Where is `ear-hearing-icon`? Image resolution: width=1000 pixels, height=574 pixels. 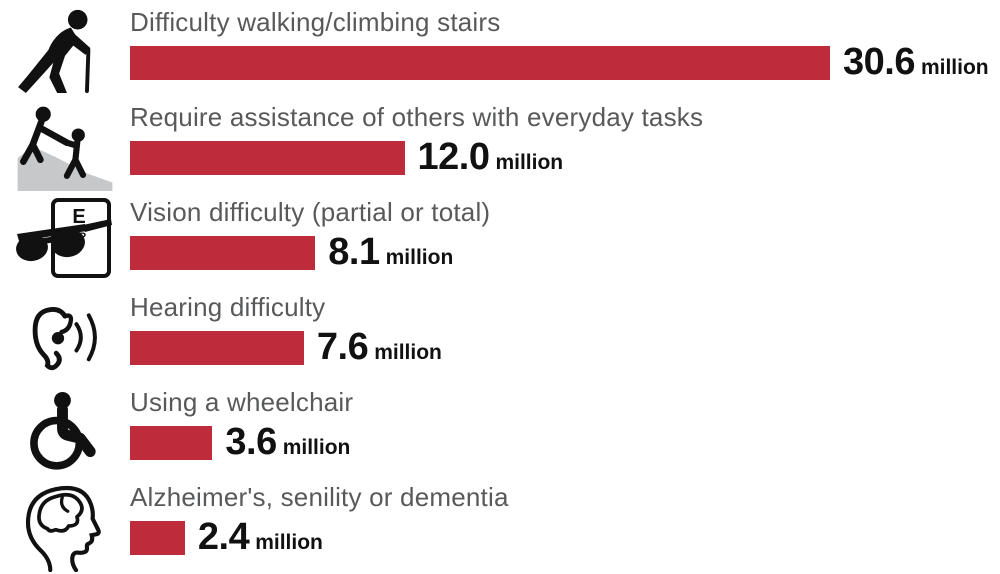
ear-hearing-icon is located at coordinates (65, 335).